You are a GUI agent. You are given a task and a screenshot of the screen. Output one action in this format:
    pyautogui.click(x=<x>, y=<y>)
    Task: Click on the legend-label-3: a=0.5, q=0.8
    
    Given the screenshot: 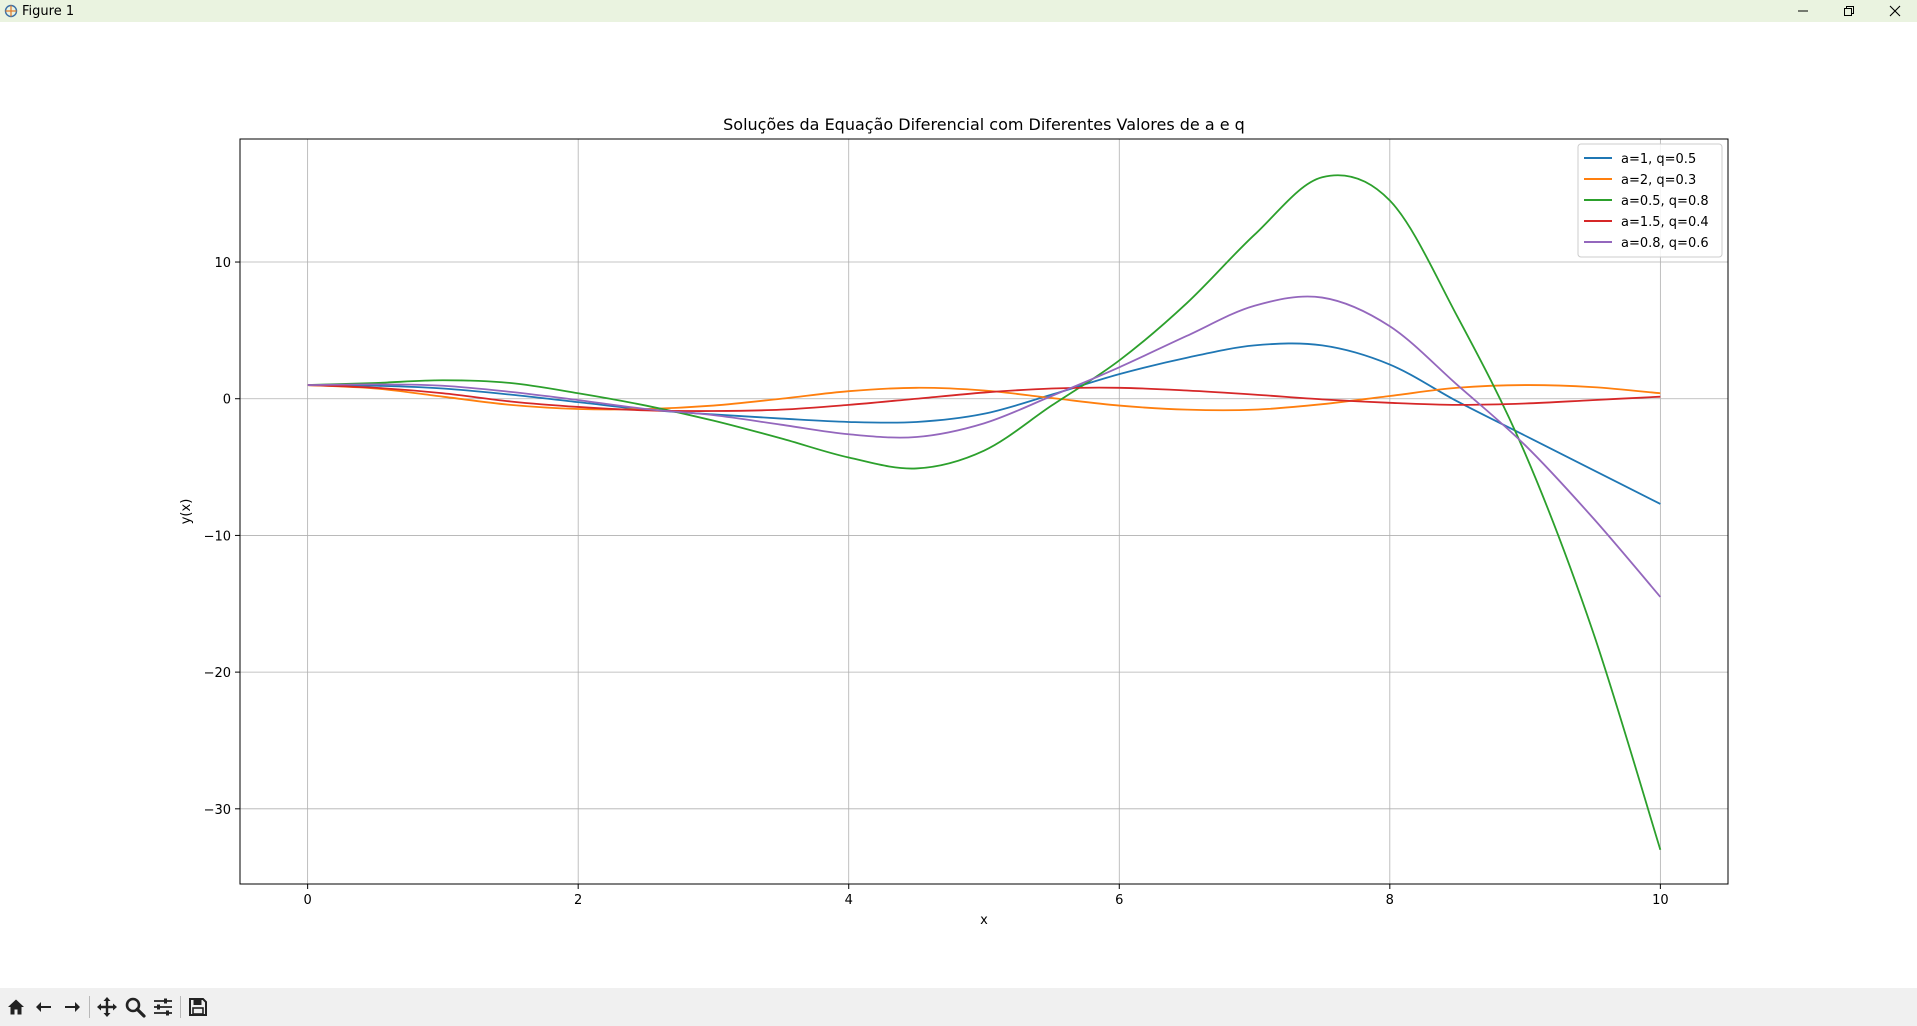 What is the action you would take?
    pyautogui.click(x=1665, y=201)
    